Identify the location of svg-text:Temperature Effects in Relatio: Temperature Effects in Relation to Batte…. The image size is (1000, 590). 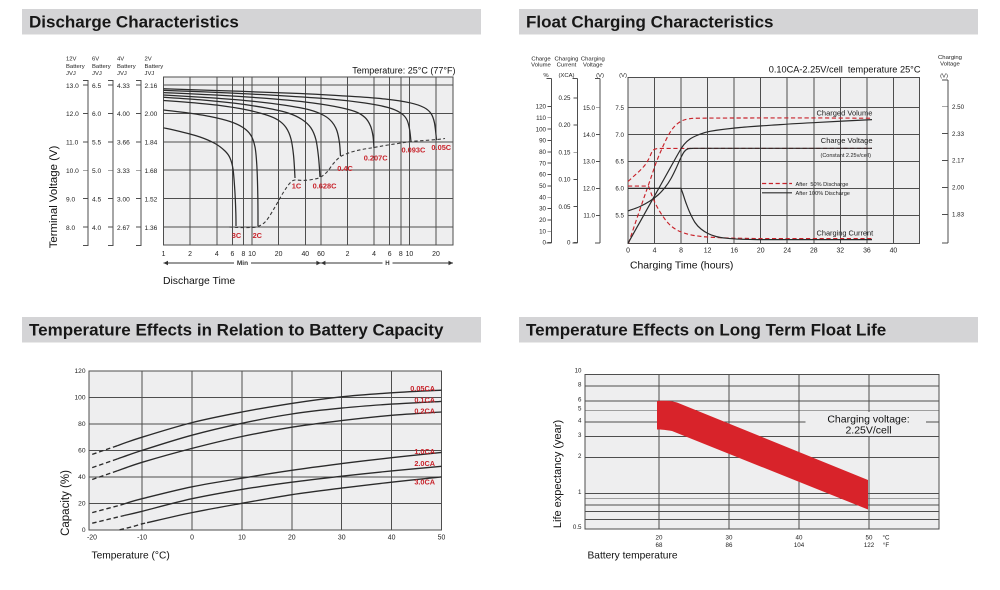
(236, 330).